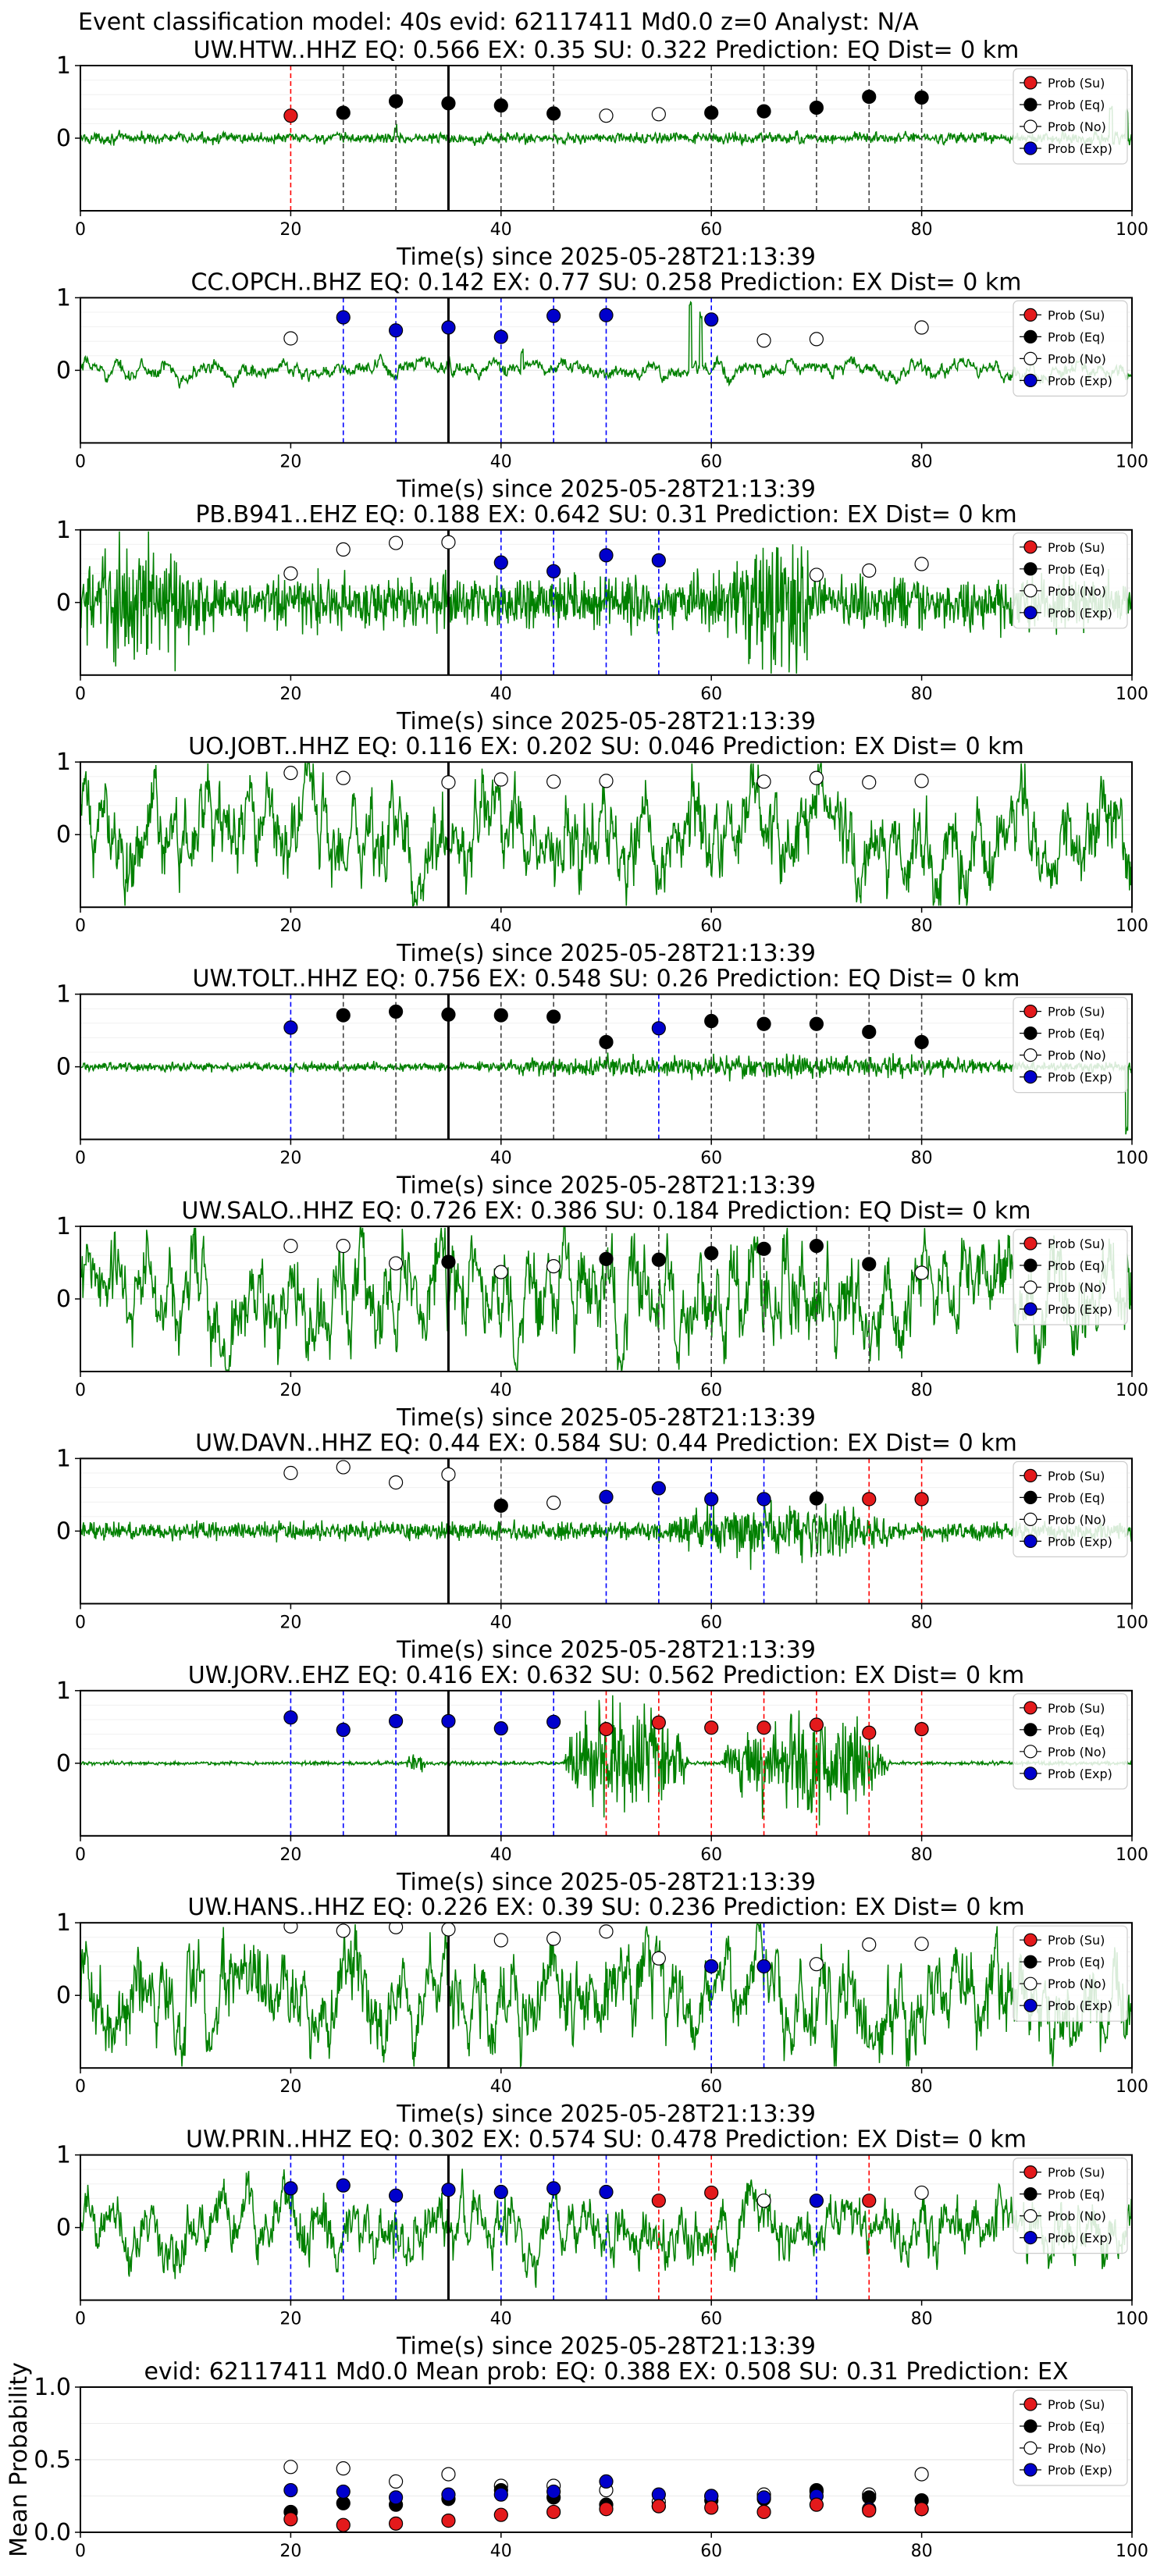  I want to click on panel-2-ytick-label: 1, so click(64, 297).